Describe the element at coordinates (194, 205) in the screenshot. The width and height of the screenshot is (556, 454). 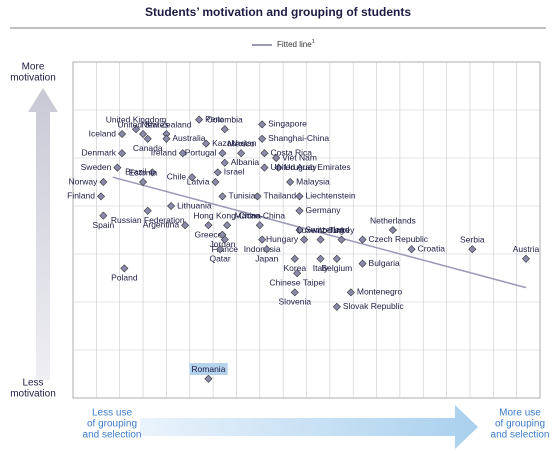
I see `point-label: Lithuania` at that location.